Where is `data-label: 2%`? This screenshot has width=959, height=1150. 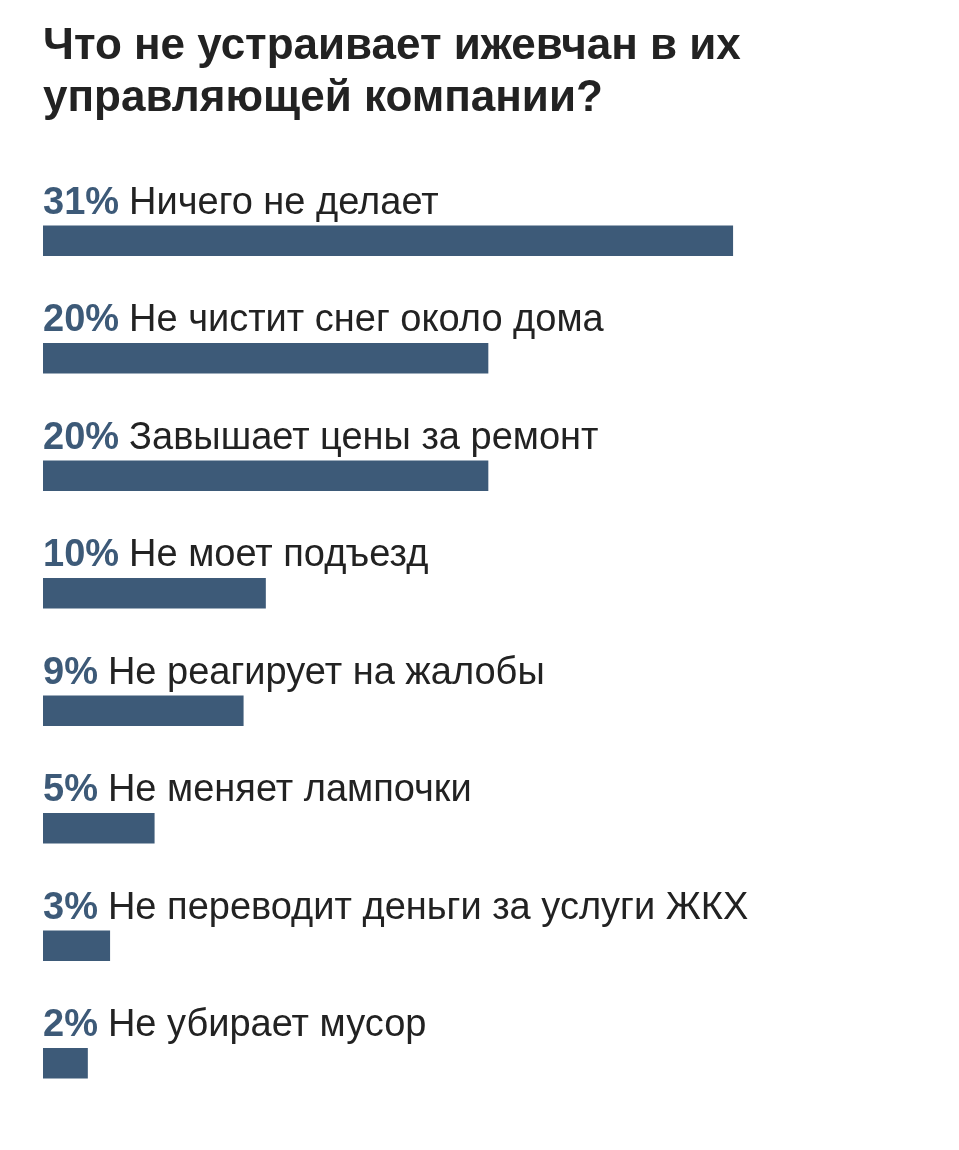 data-label: 2% is located at coordinates (70, 1023).